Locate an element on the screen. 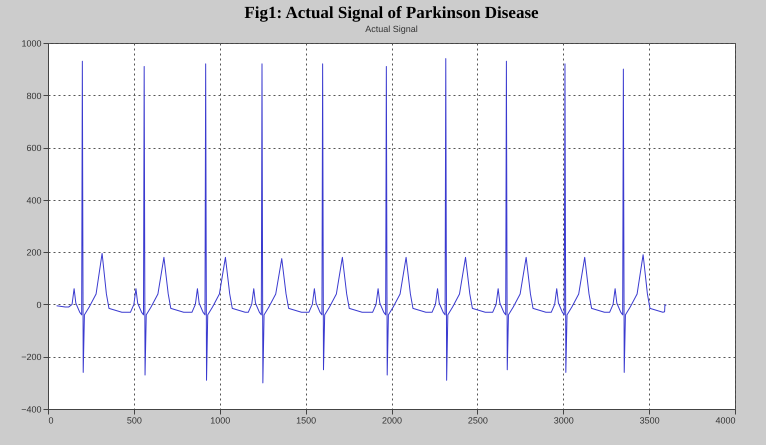  x-tick-label: 1500 is located at coordinates (306, 421).